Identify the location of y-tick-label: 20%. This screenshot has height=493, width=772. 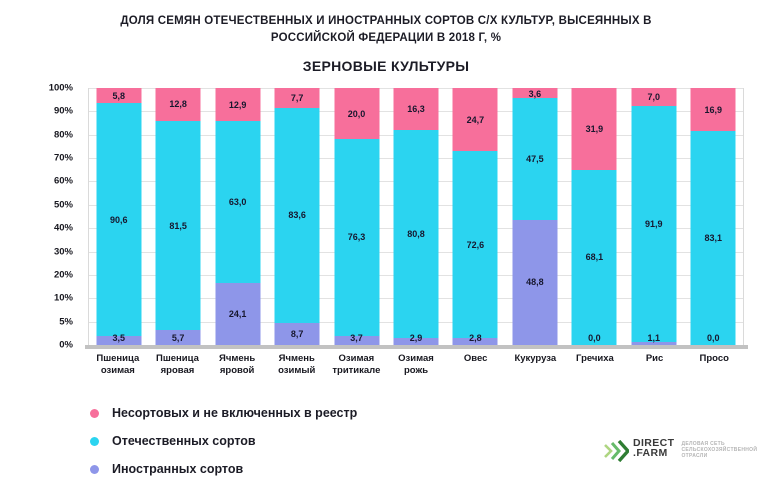
(63, 275).